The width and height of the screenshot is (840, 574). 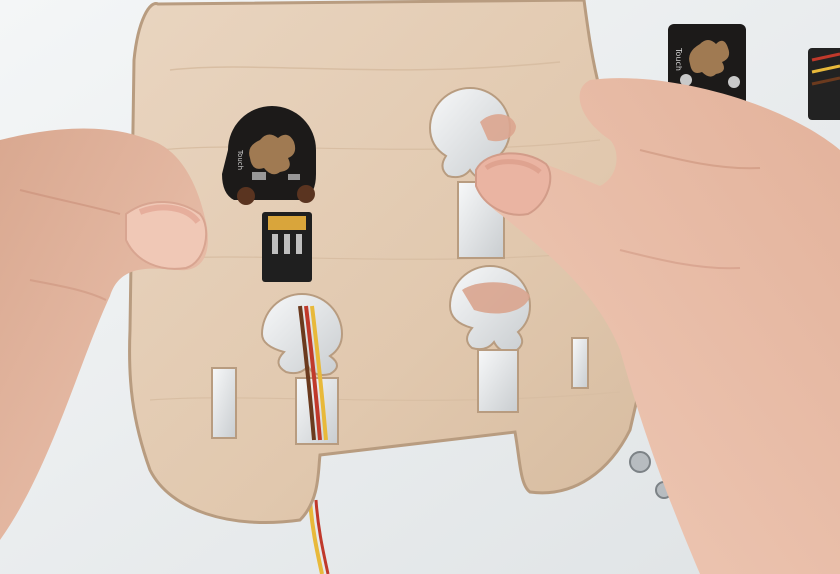 What do you see at coordinates (319, 536) in the screenshot?
I see `bottom-wires` at bounding box center [319, 536].